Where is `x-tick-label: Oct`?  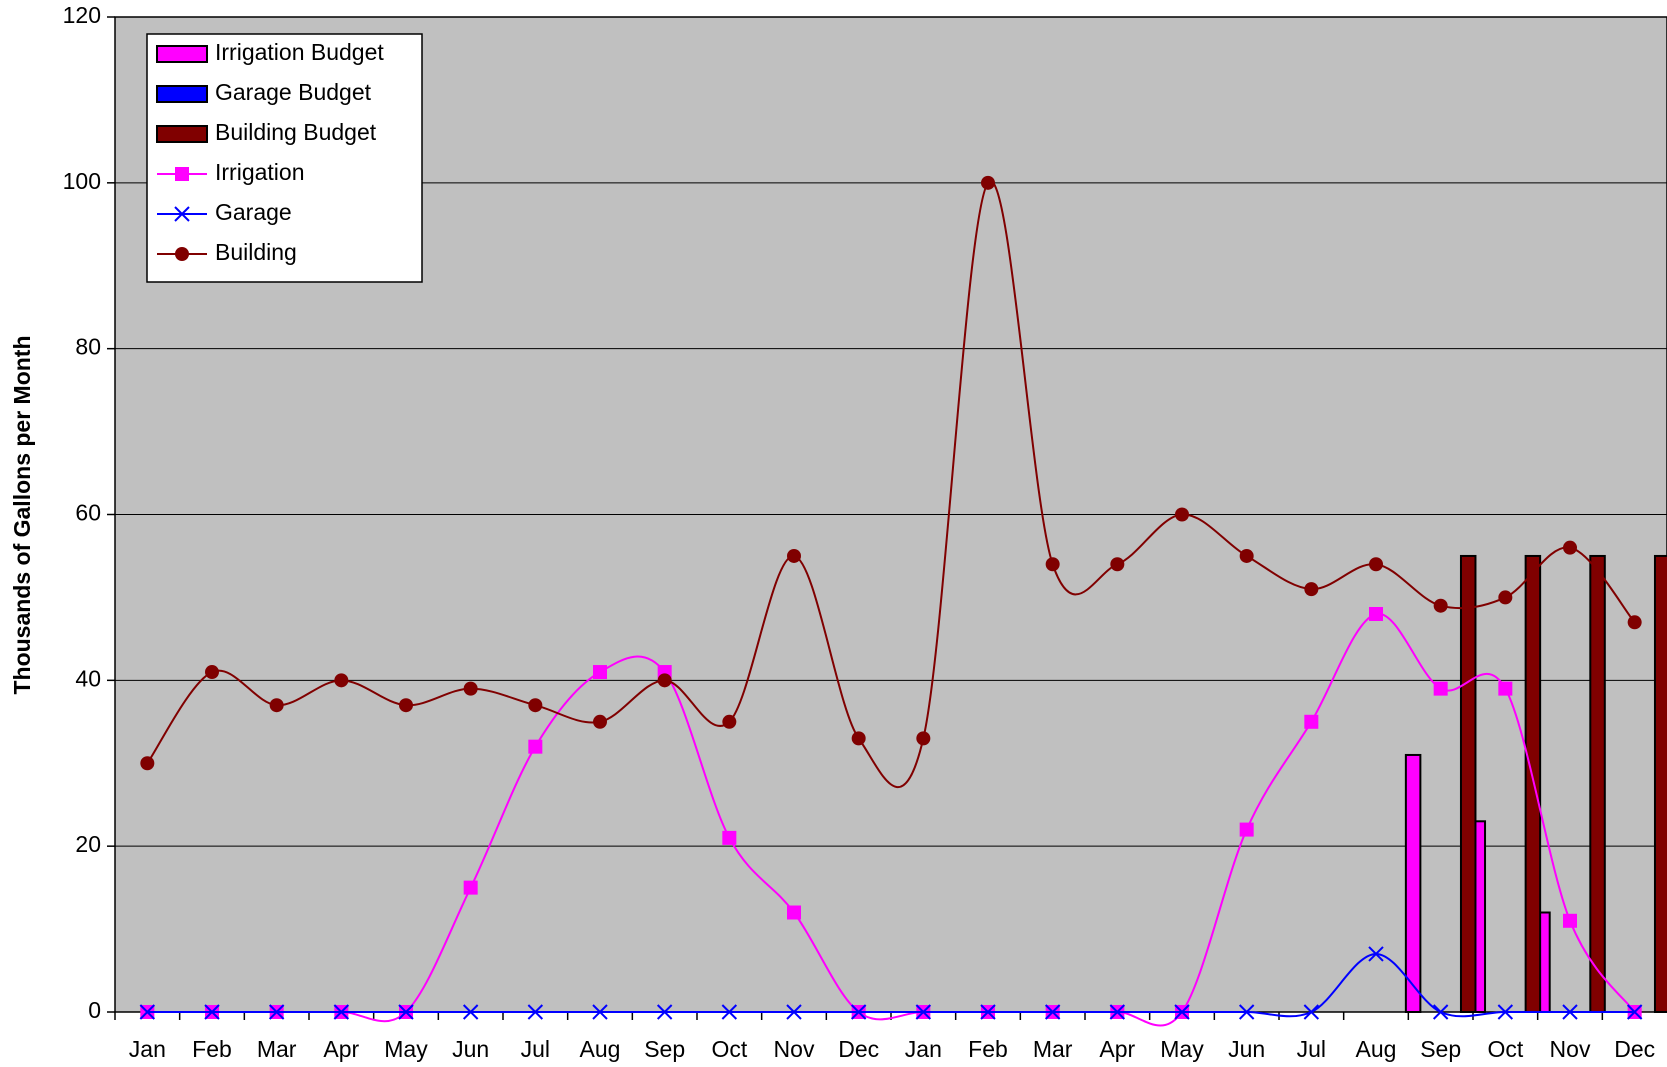
x-tick-label: Oct is located at coordinates (1505, 1049).